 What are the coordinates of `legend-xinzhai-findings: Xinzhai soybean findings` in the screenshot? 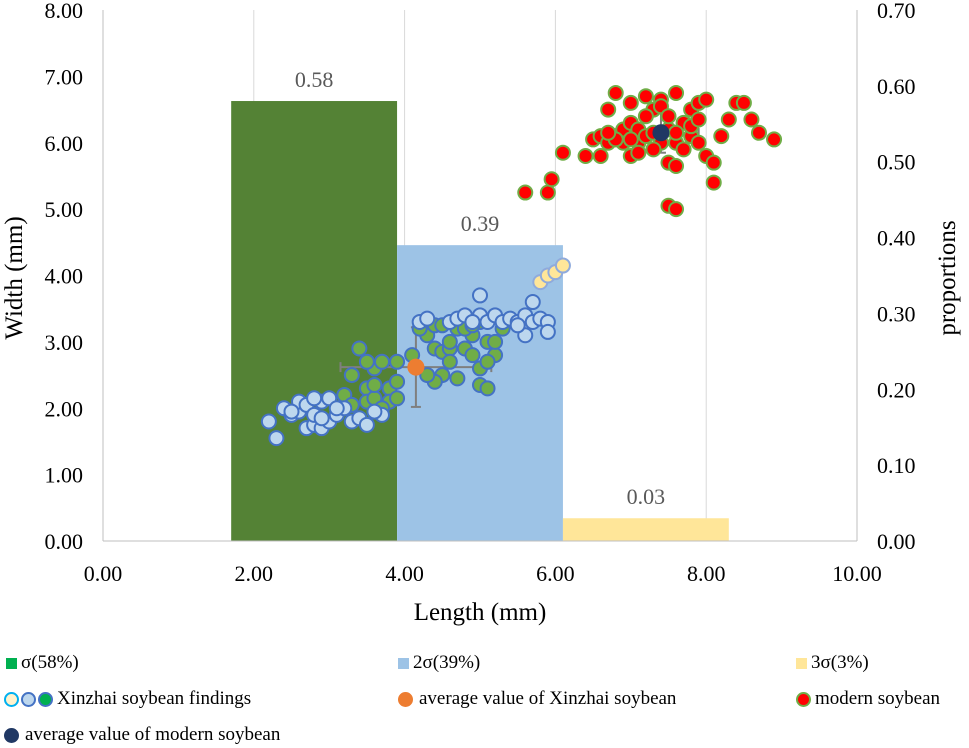 It's located at (127, 699).